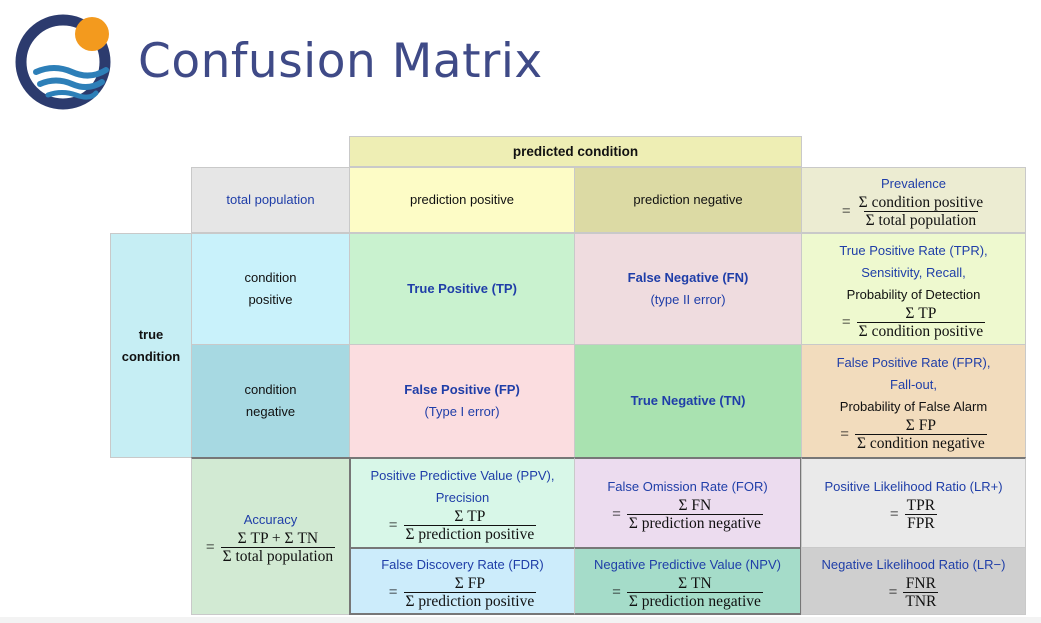  I want to click on total-population-cell: total population, so click(270, 200).